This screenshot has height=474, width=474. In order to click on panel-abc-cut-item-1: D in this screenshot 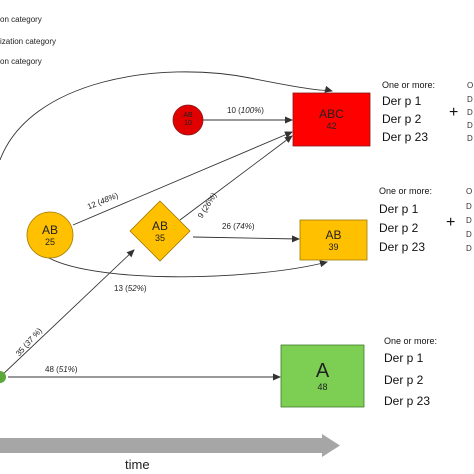, I will do `click(470, 99)`.